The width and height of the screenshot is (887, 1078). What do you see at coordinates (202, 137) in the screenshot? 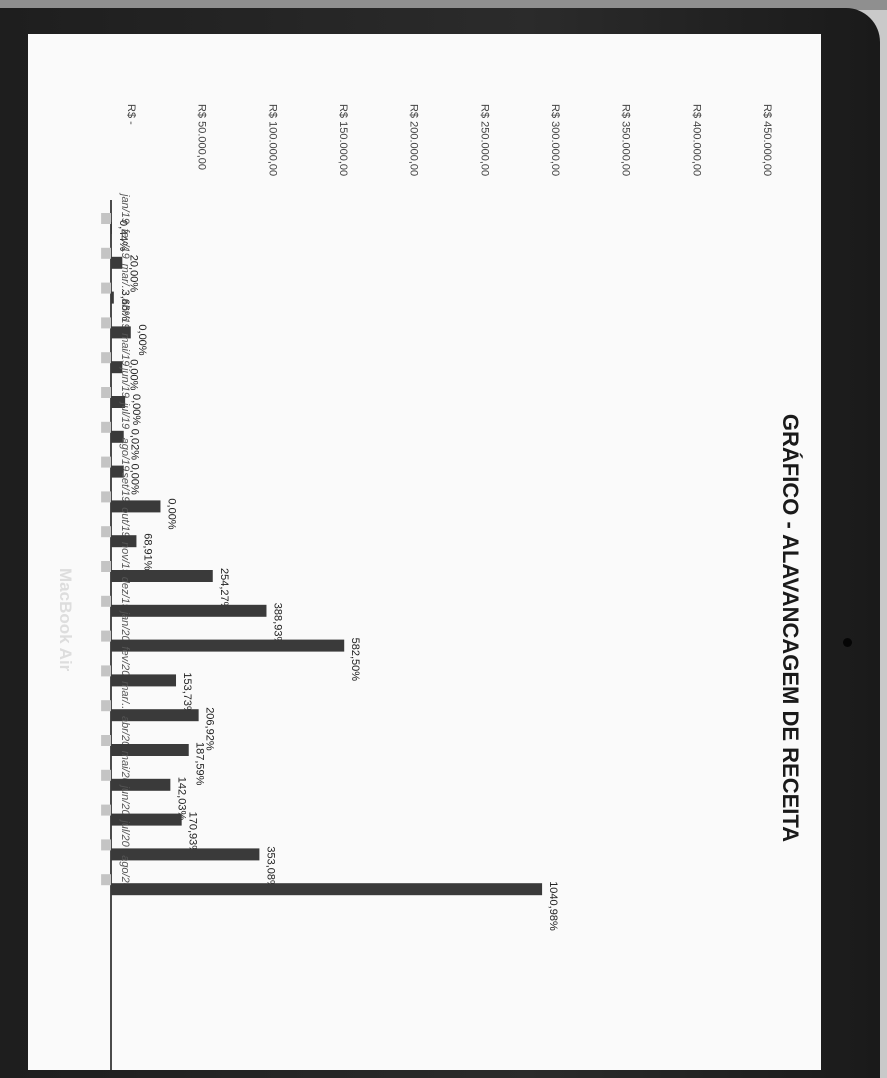
I see `y-tick-label: R$ 50.000,00` at bounding box center [202, 137].